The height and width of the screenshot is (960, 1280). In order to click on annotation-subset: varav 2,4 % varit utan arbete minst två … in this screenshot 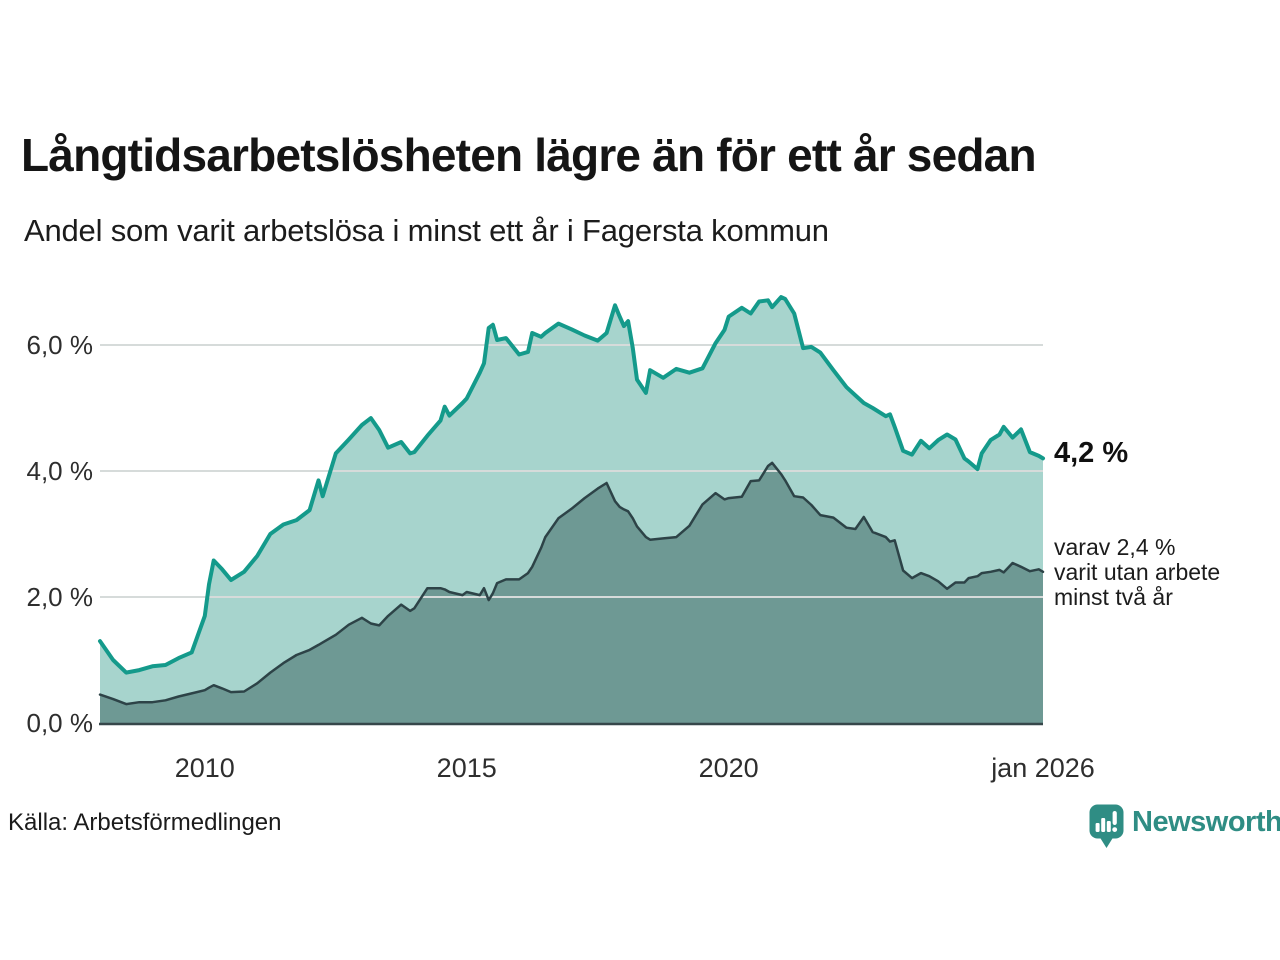, I will do `click(1137, 571)`.